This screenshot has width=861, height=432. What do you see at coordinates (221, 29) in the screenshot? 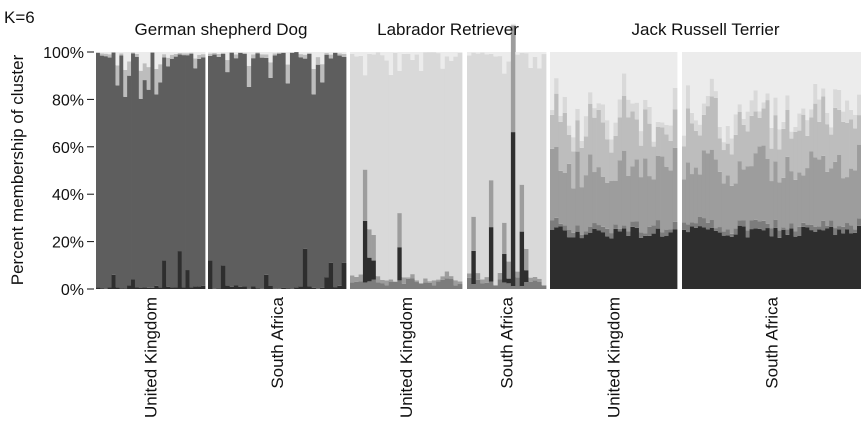
I see `breed-label: German shepherd Dog` at bounding box center [221, 29].